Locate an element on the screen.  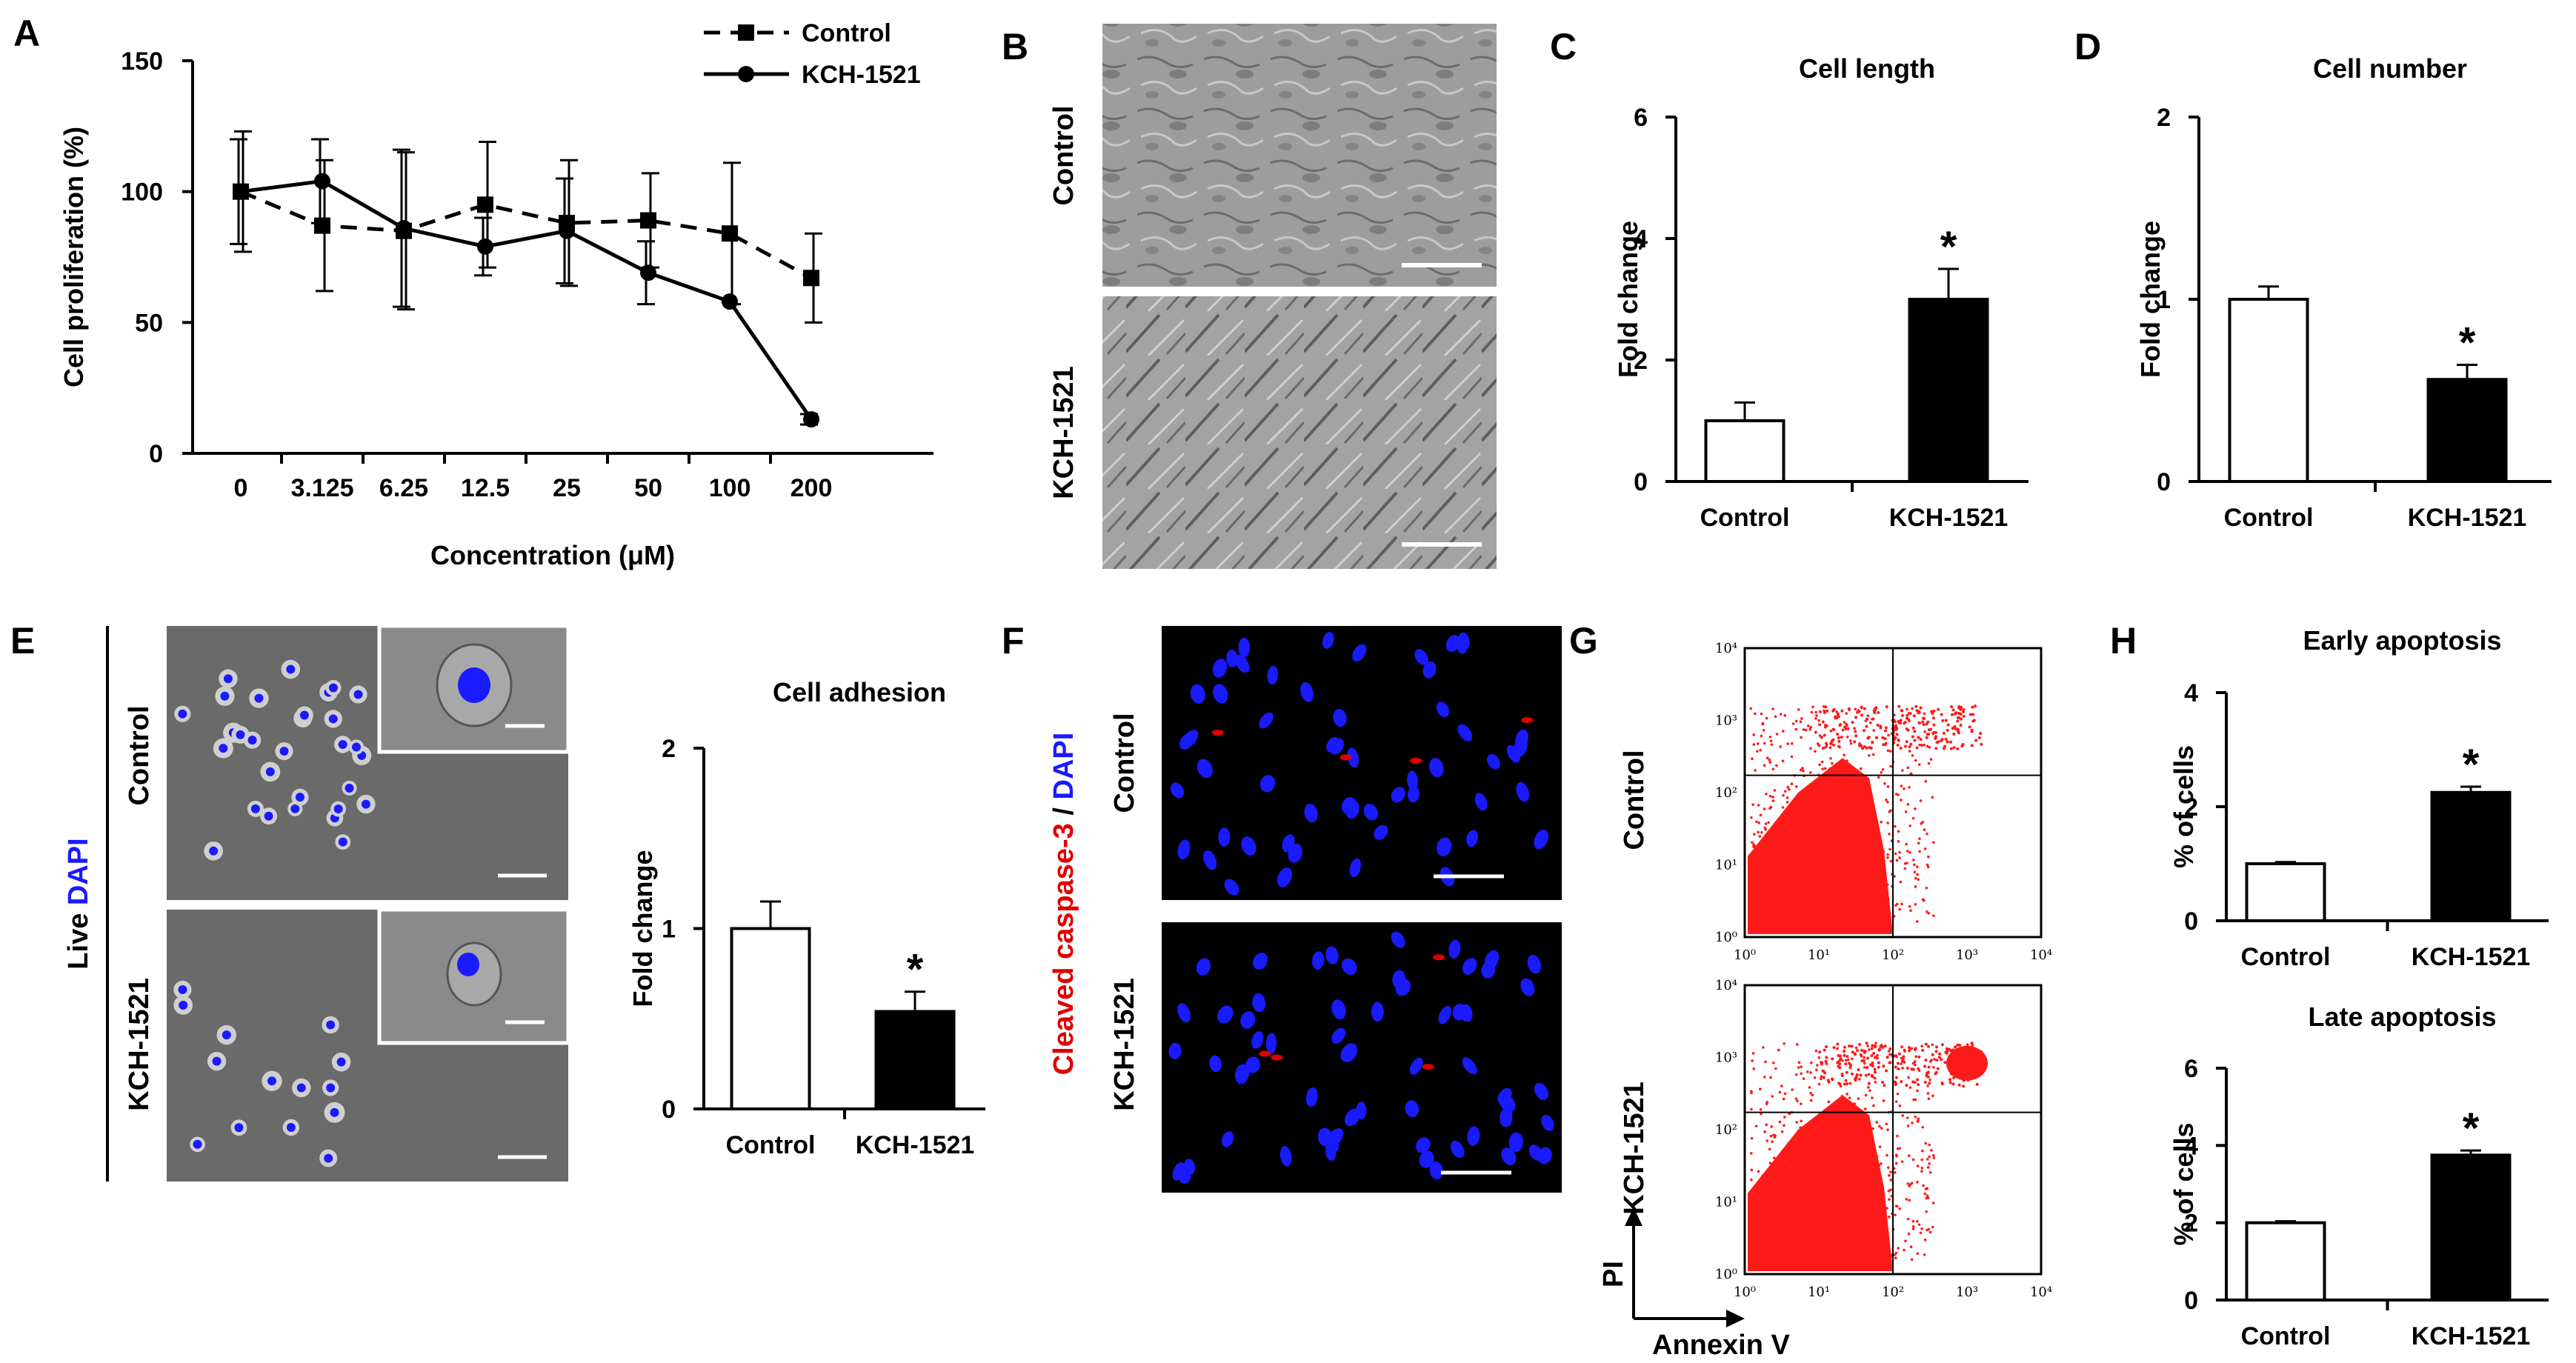
panel-g-pi-label: PI is located at coordinates (1614, 1274).